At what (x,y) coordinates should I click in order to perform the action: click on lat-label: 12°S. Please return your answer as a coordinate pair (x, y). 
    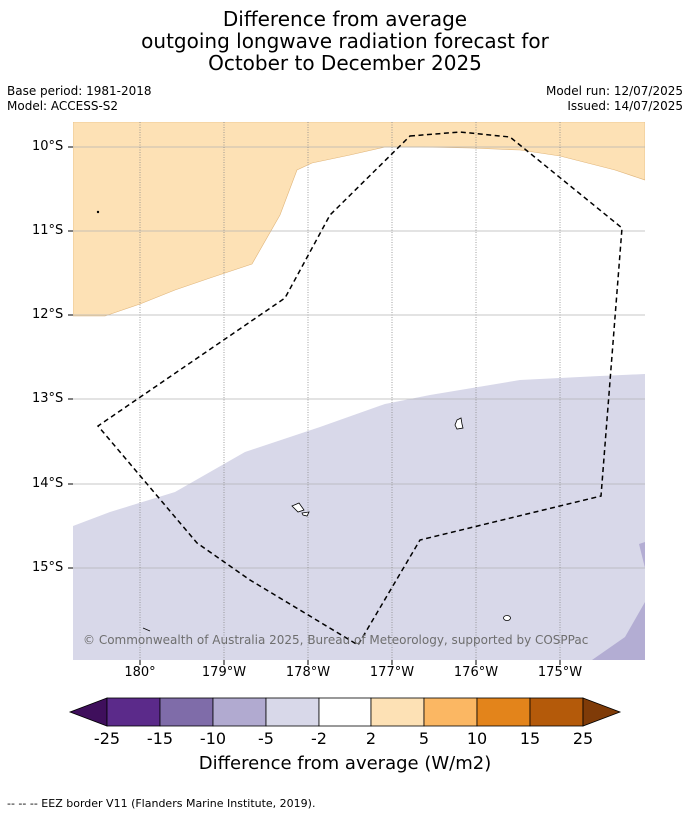
    Looking at the image, I should click on (48, 314).